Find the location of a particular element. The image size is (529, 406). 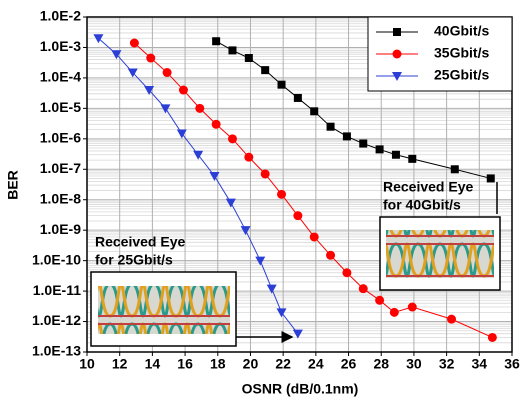

y-tick-label: 1.0E-10 is located at coordinates (56, 259).